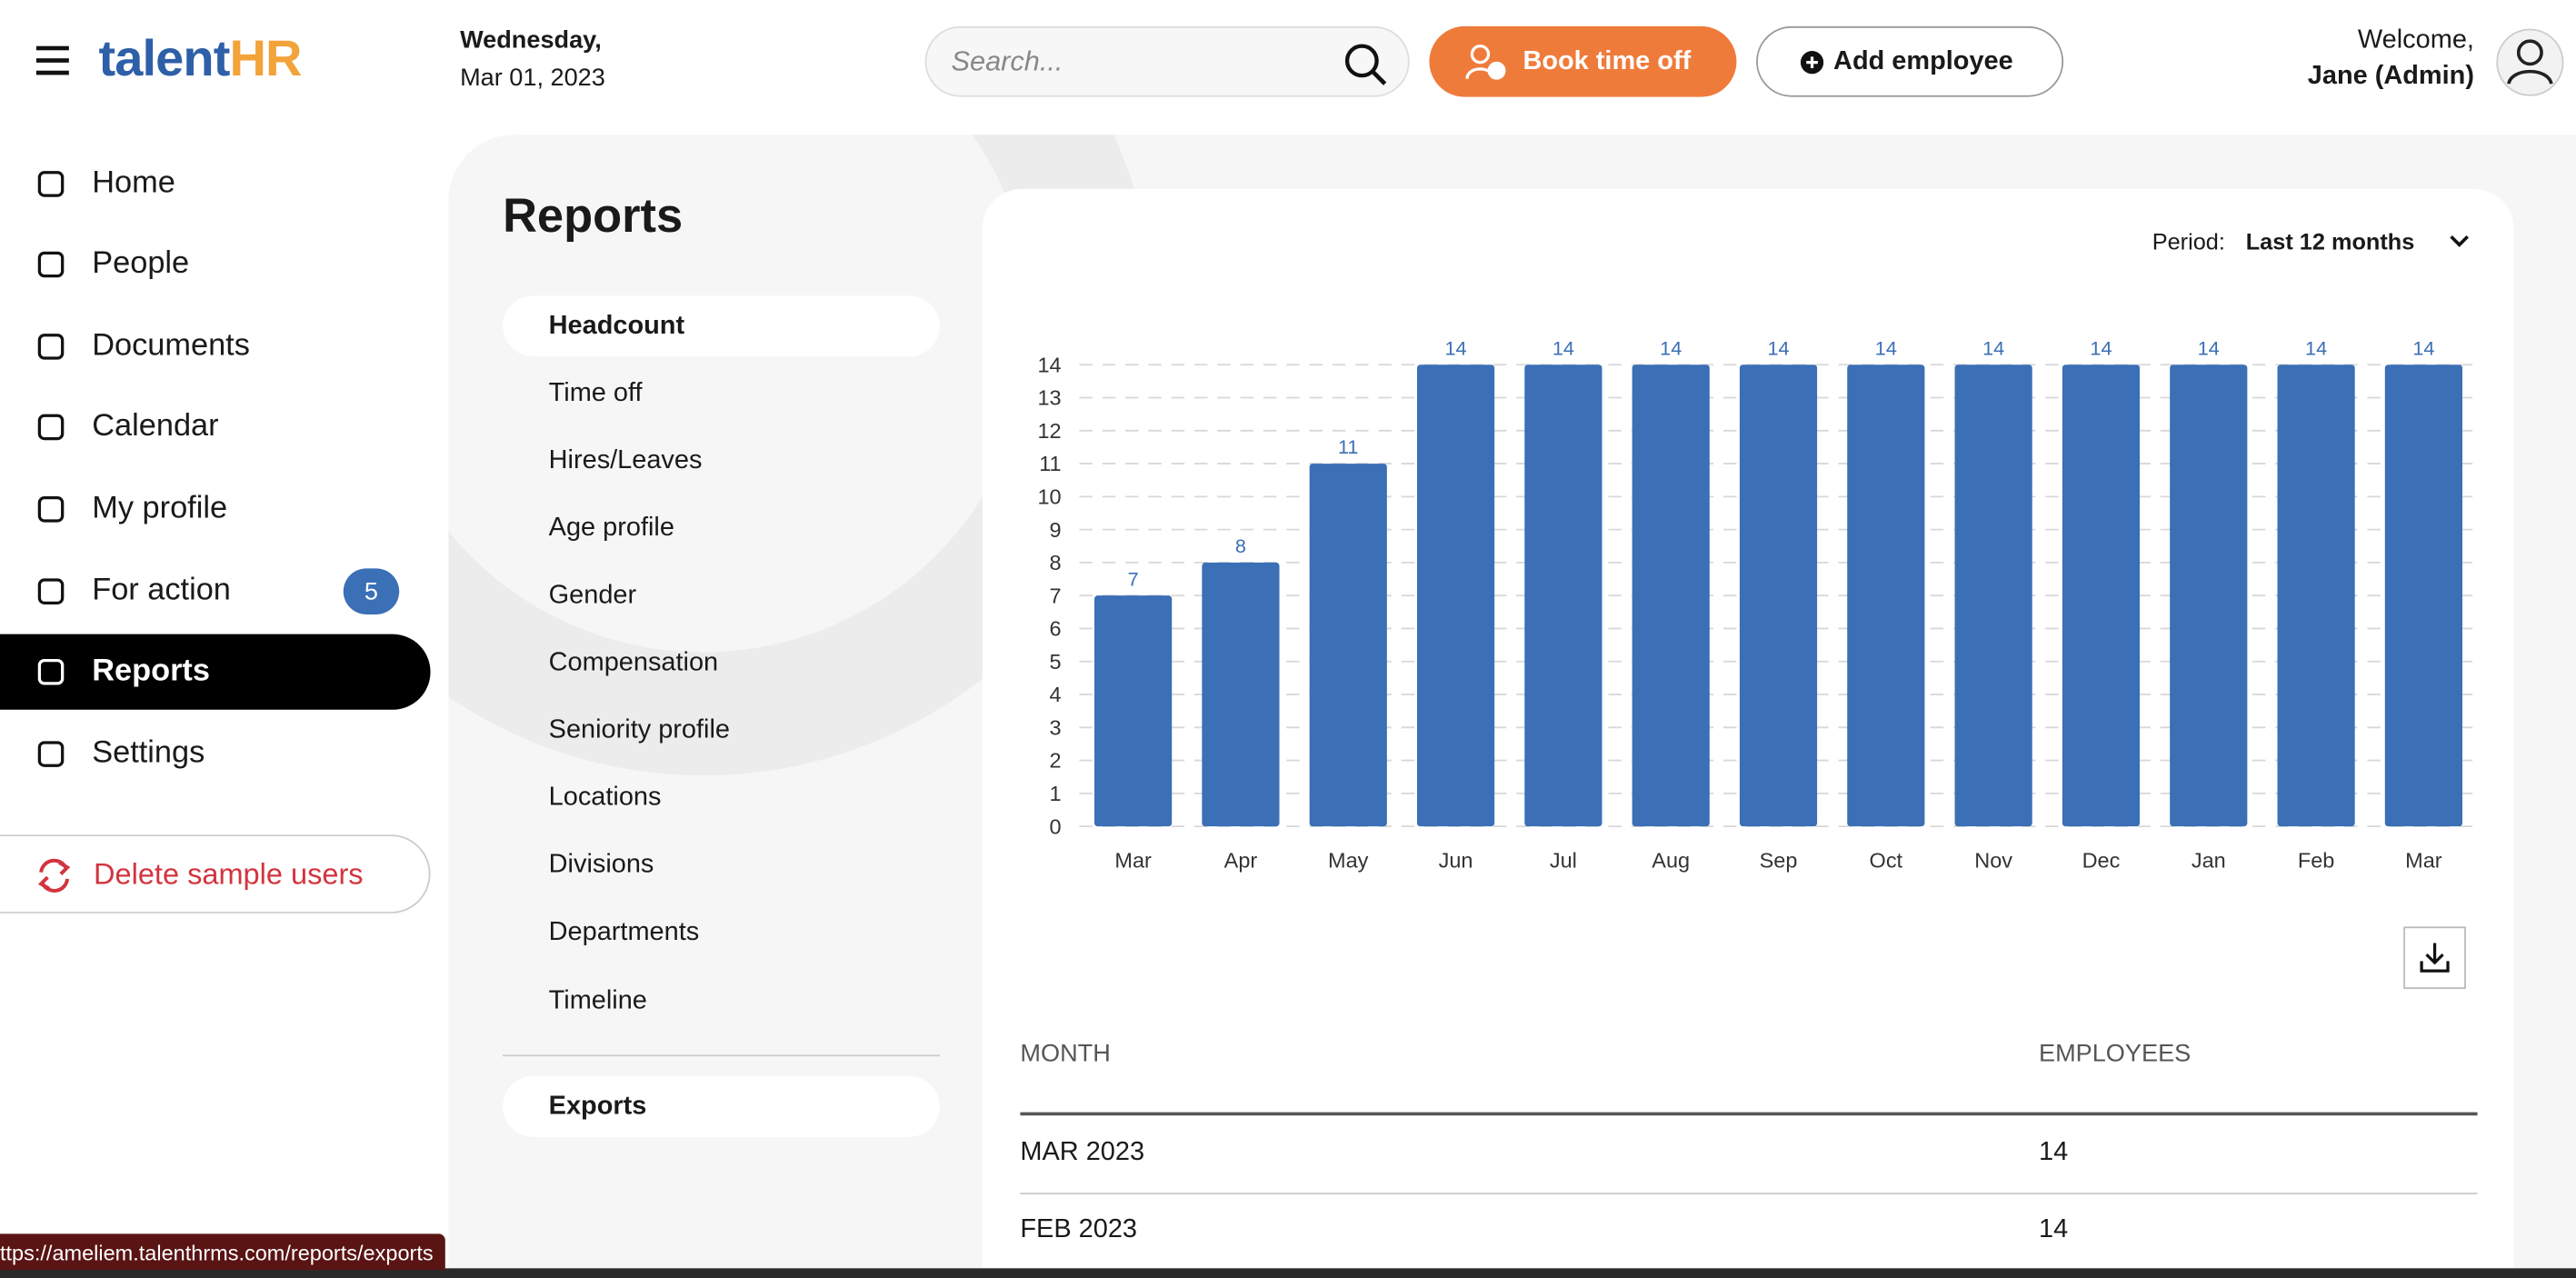 The height and width of the screenshot is (1278, 2576). What do you see at coordinates (1607, 60) in the screenshot?
I see `book-label: Book time off` at bounding box center [1607, 60].